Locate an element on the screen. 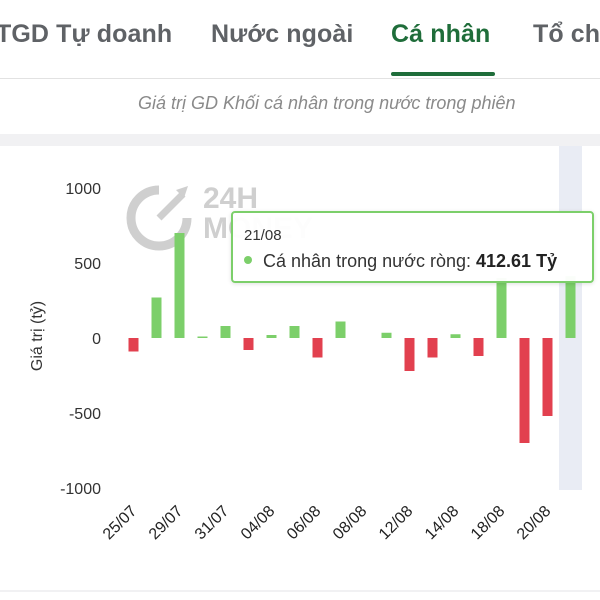 The width and height of the screenshot is (600, 600). x-tick-label: 06/08 is located at coordinates (304, 523).